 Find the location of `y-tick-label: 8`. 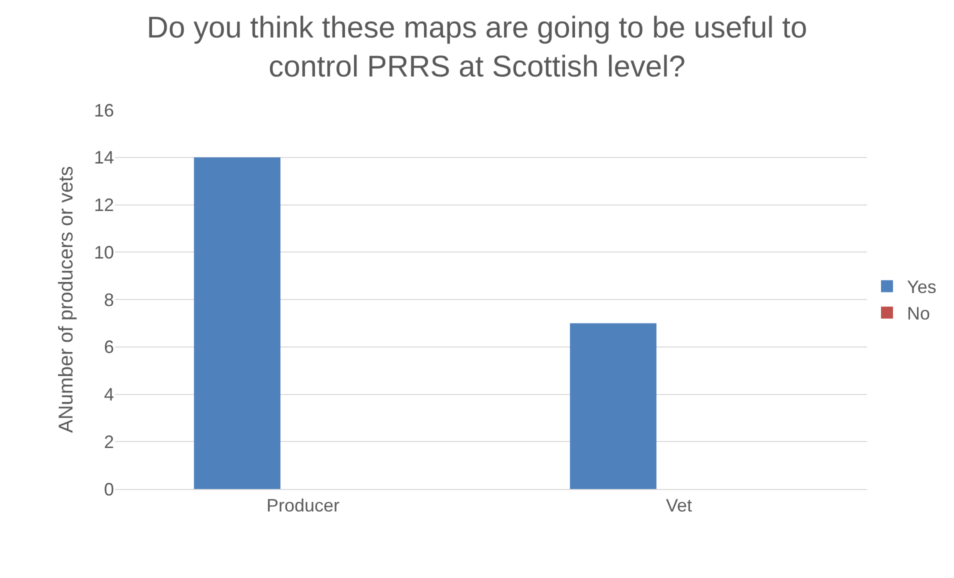

y-tick-label: 8 is located at coordinates (109, 300).